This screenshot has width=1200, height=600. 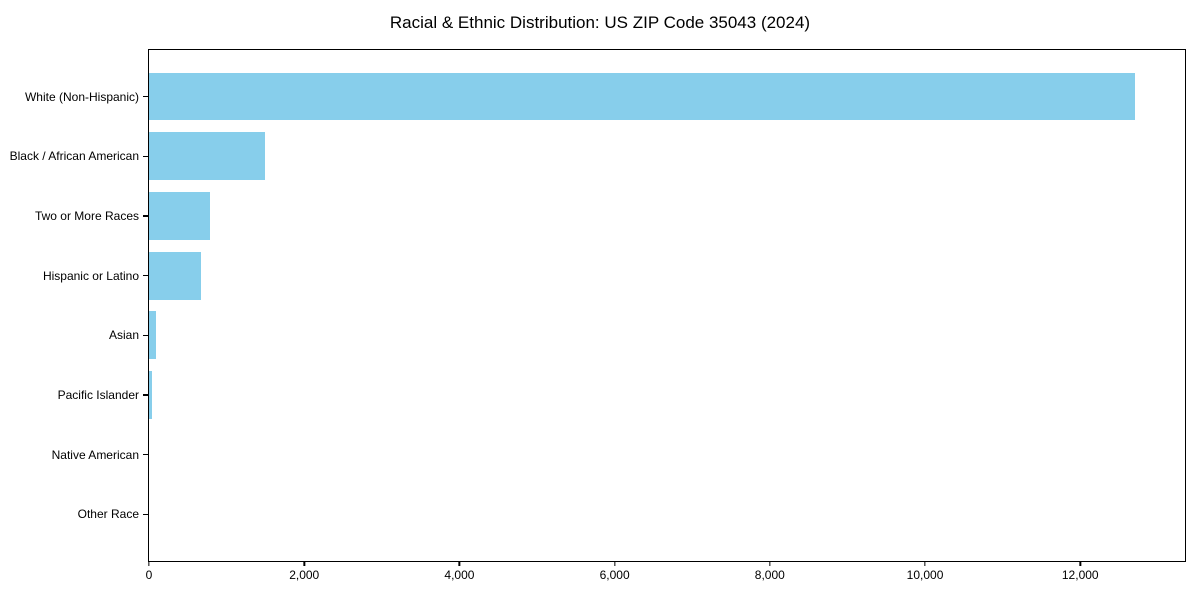 I want to click on y-tick-label: Two or More Races, so click(x=86, y=215).